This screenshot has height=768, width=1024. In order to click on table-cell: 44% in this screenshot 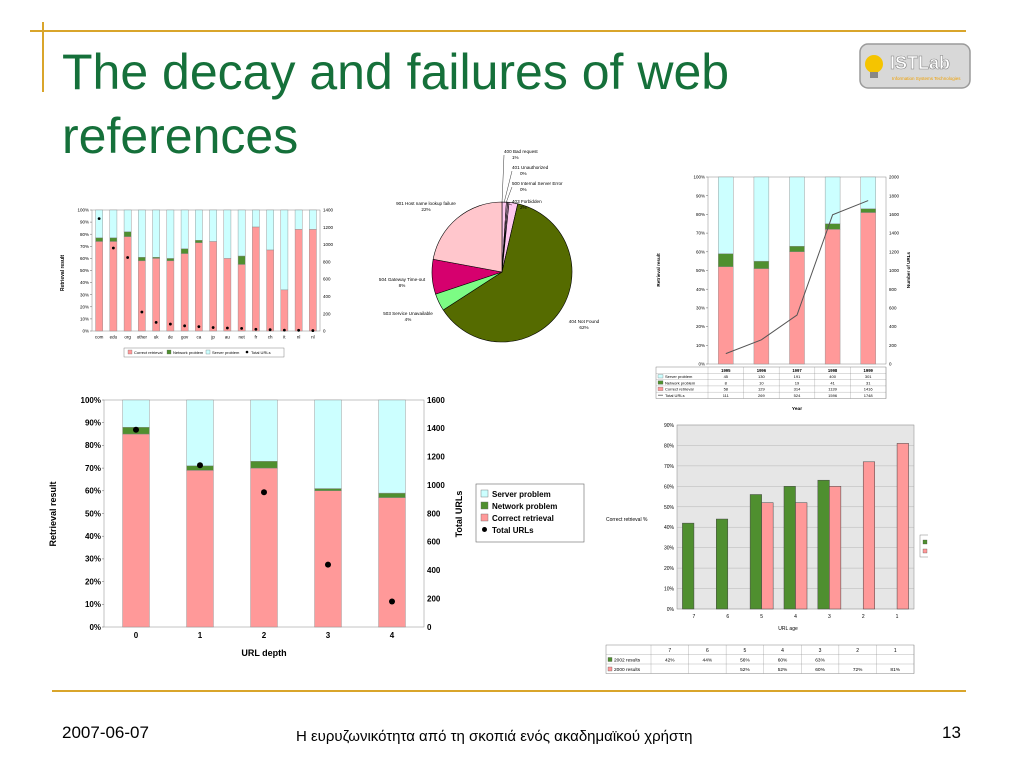, I will do `click(708, 661)`.